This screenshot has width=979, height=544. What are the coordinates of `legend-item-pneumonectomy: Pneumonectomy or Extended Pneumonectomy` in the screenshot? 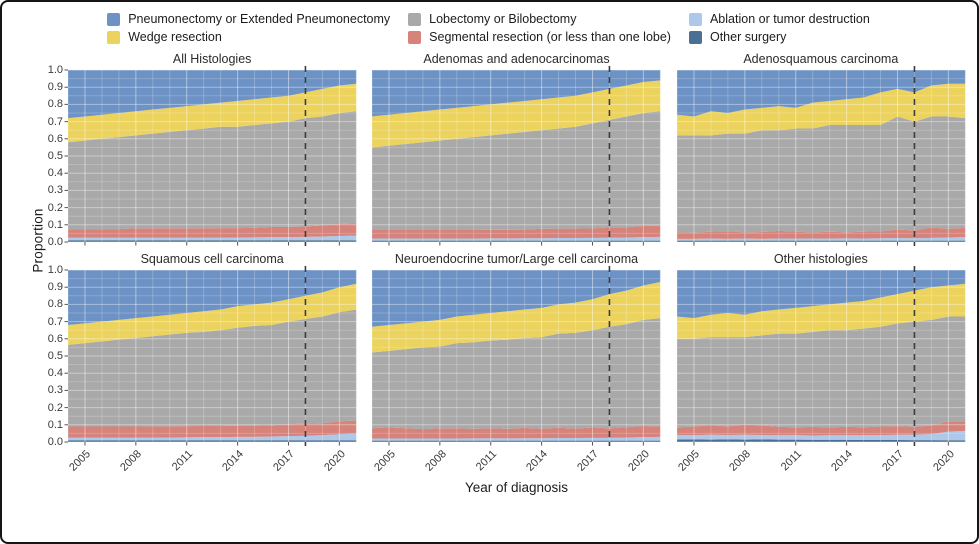 It's located at (248, 19).